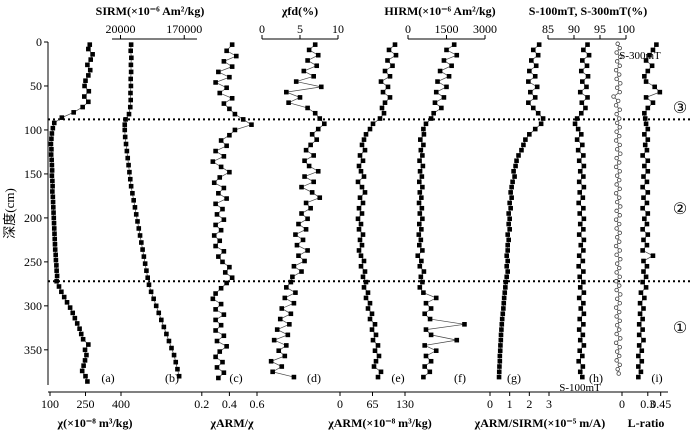 The image size is (700, 443). What do you see at coordinates (231, 423) in the screenshot?
I see `axis-label-c: χARM/χ` at bounding box center [231, 423].